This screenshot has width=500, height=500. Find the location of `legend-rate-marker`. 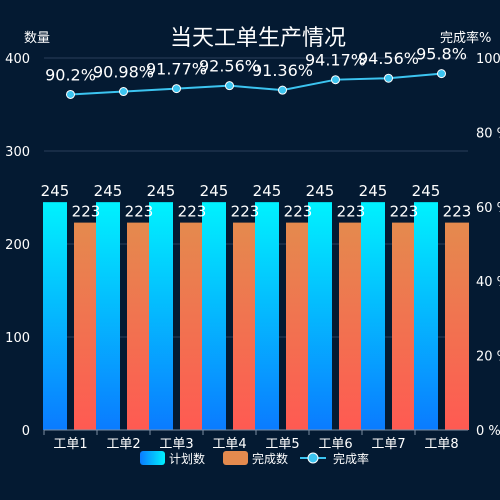

legend-rate-marker is located at coordinates (313, 458).